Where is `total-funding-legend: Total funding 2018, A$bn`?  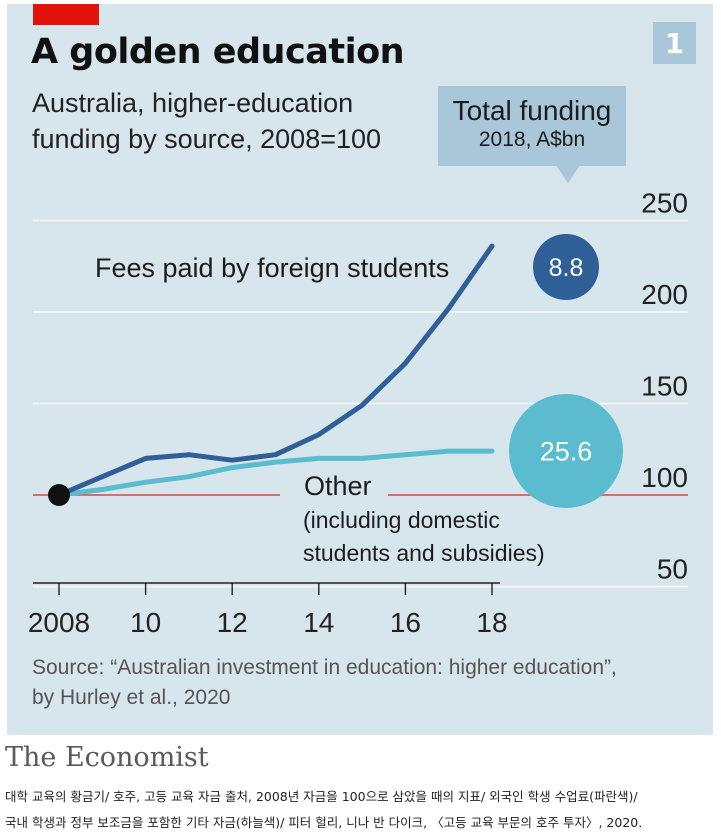
total-funding-legend: Total funding 2018, A$bn is located at coordinates (532, 126).